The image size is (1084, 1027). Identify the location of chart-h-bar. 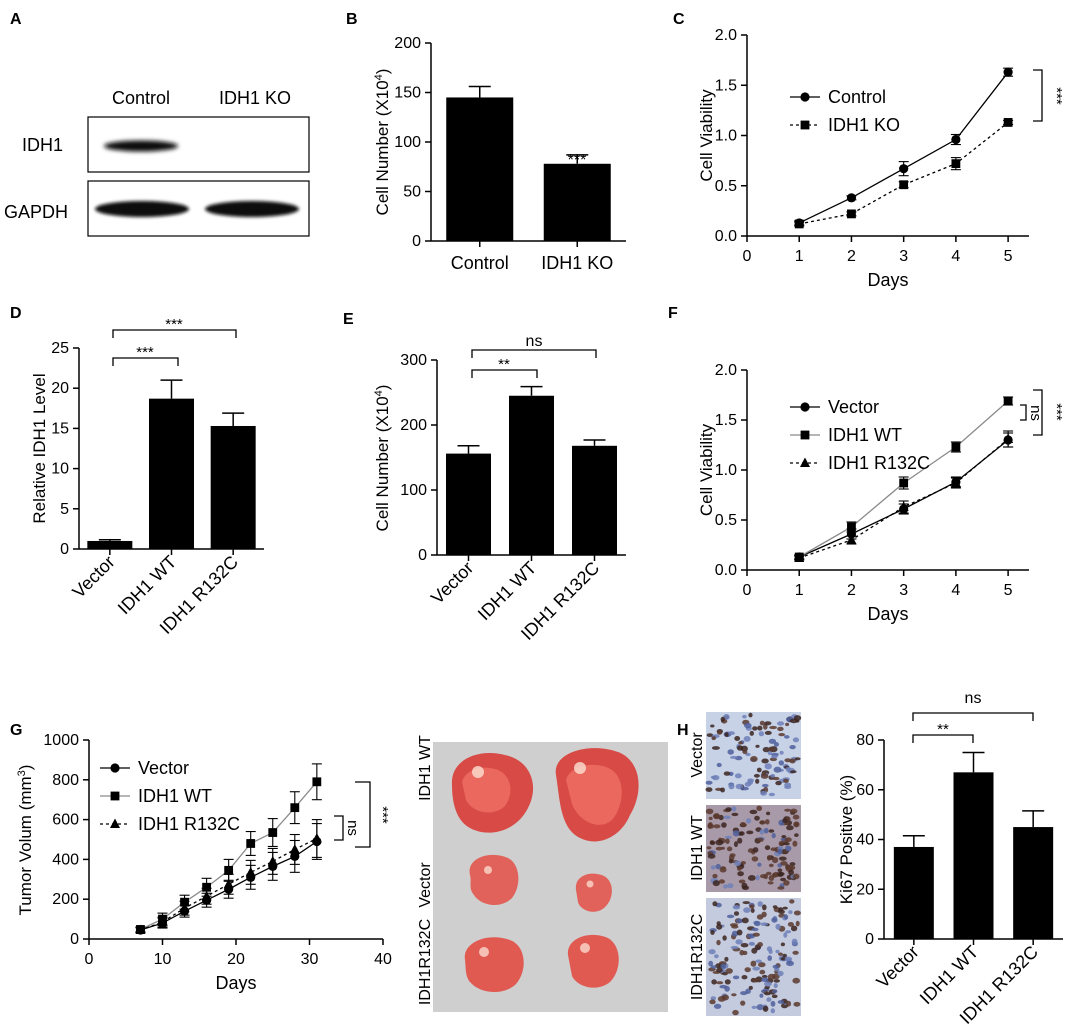
(913, 892).